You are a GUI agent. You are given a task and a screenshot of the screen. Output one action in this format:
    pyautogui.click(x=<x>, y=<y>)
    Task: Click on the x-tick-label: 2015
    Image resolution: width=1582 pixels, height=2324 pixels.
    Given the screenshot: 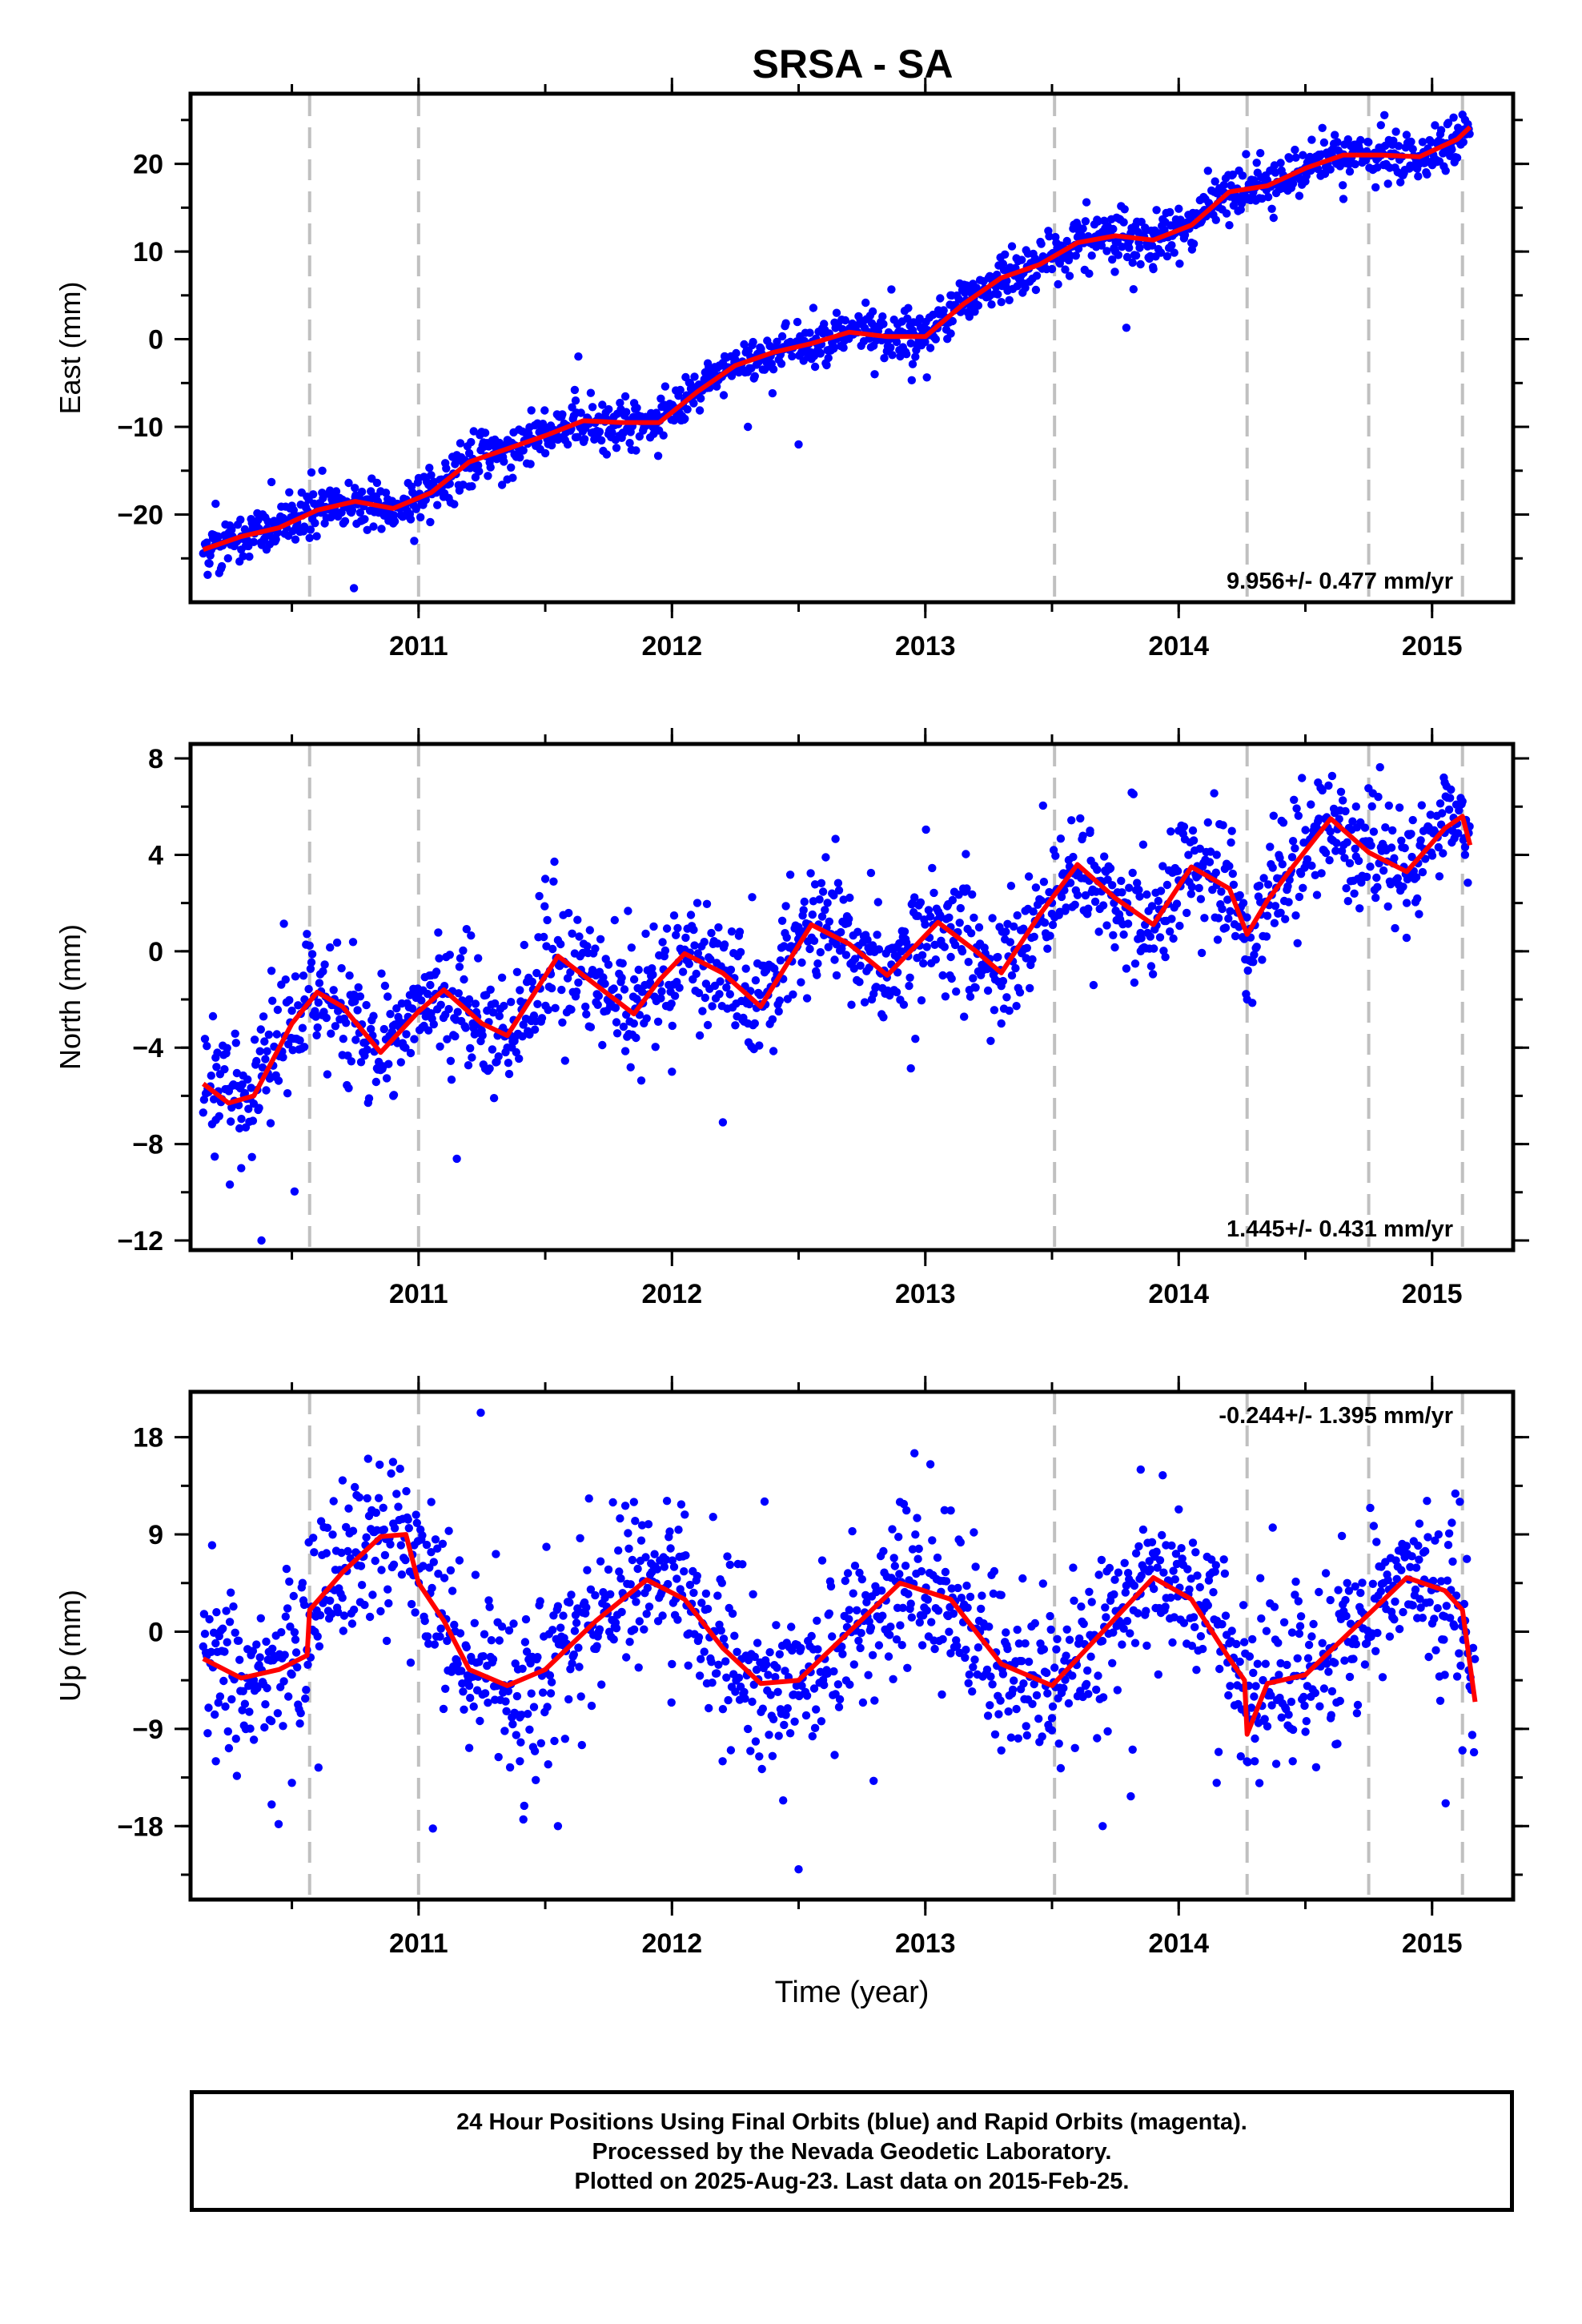 What is the action you would take?
    pyautogui.click(x=1433, y=1943)
    